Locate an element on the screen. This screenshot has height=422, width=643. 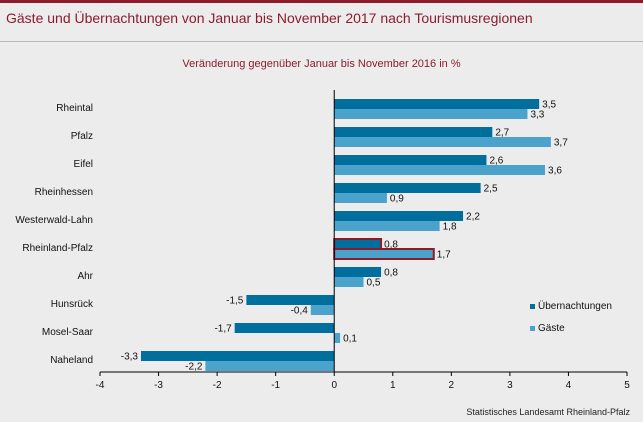
legend-label: Übernachtungen is located at coordinates (575, 306).